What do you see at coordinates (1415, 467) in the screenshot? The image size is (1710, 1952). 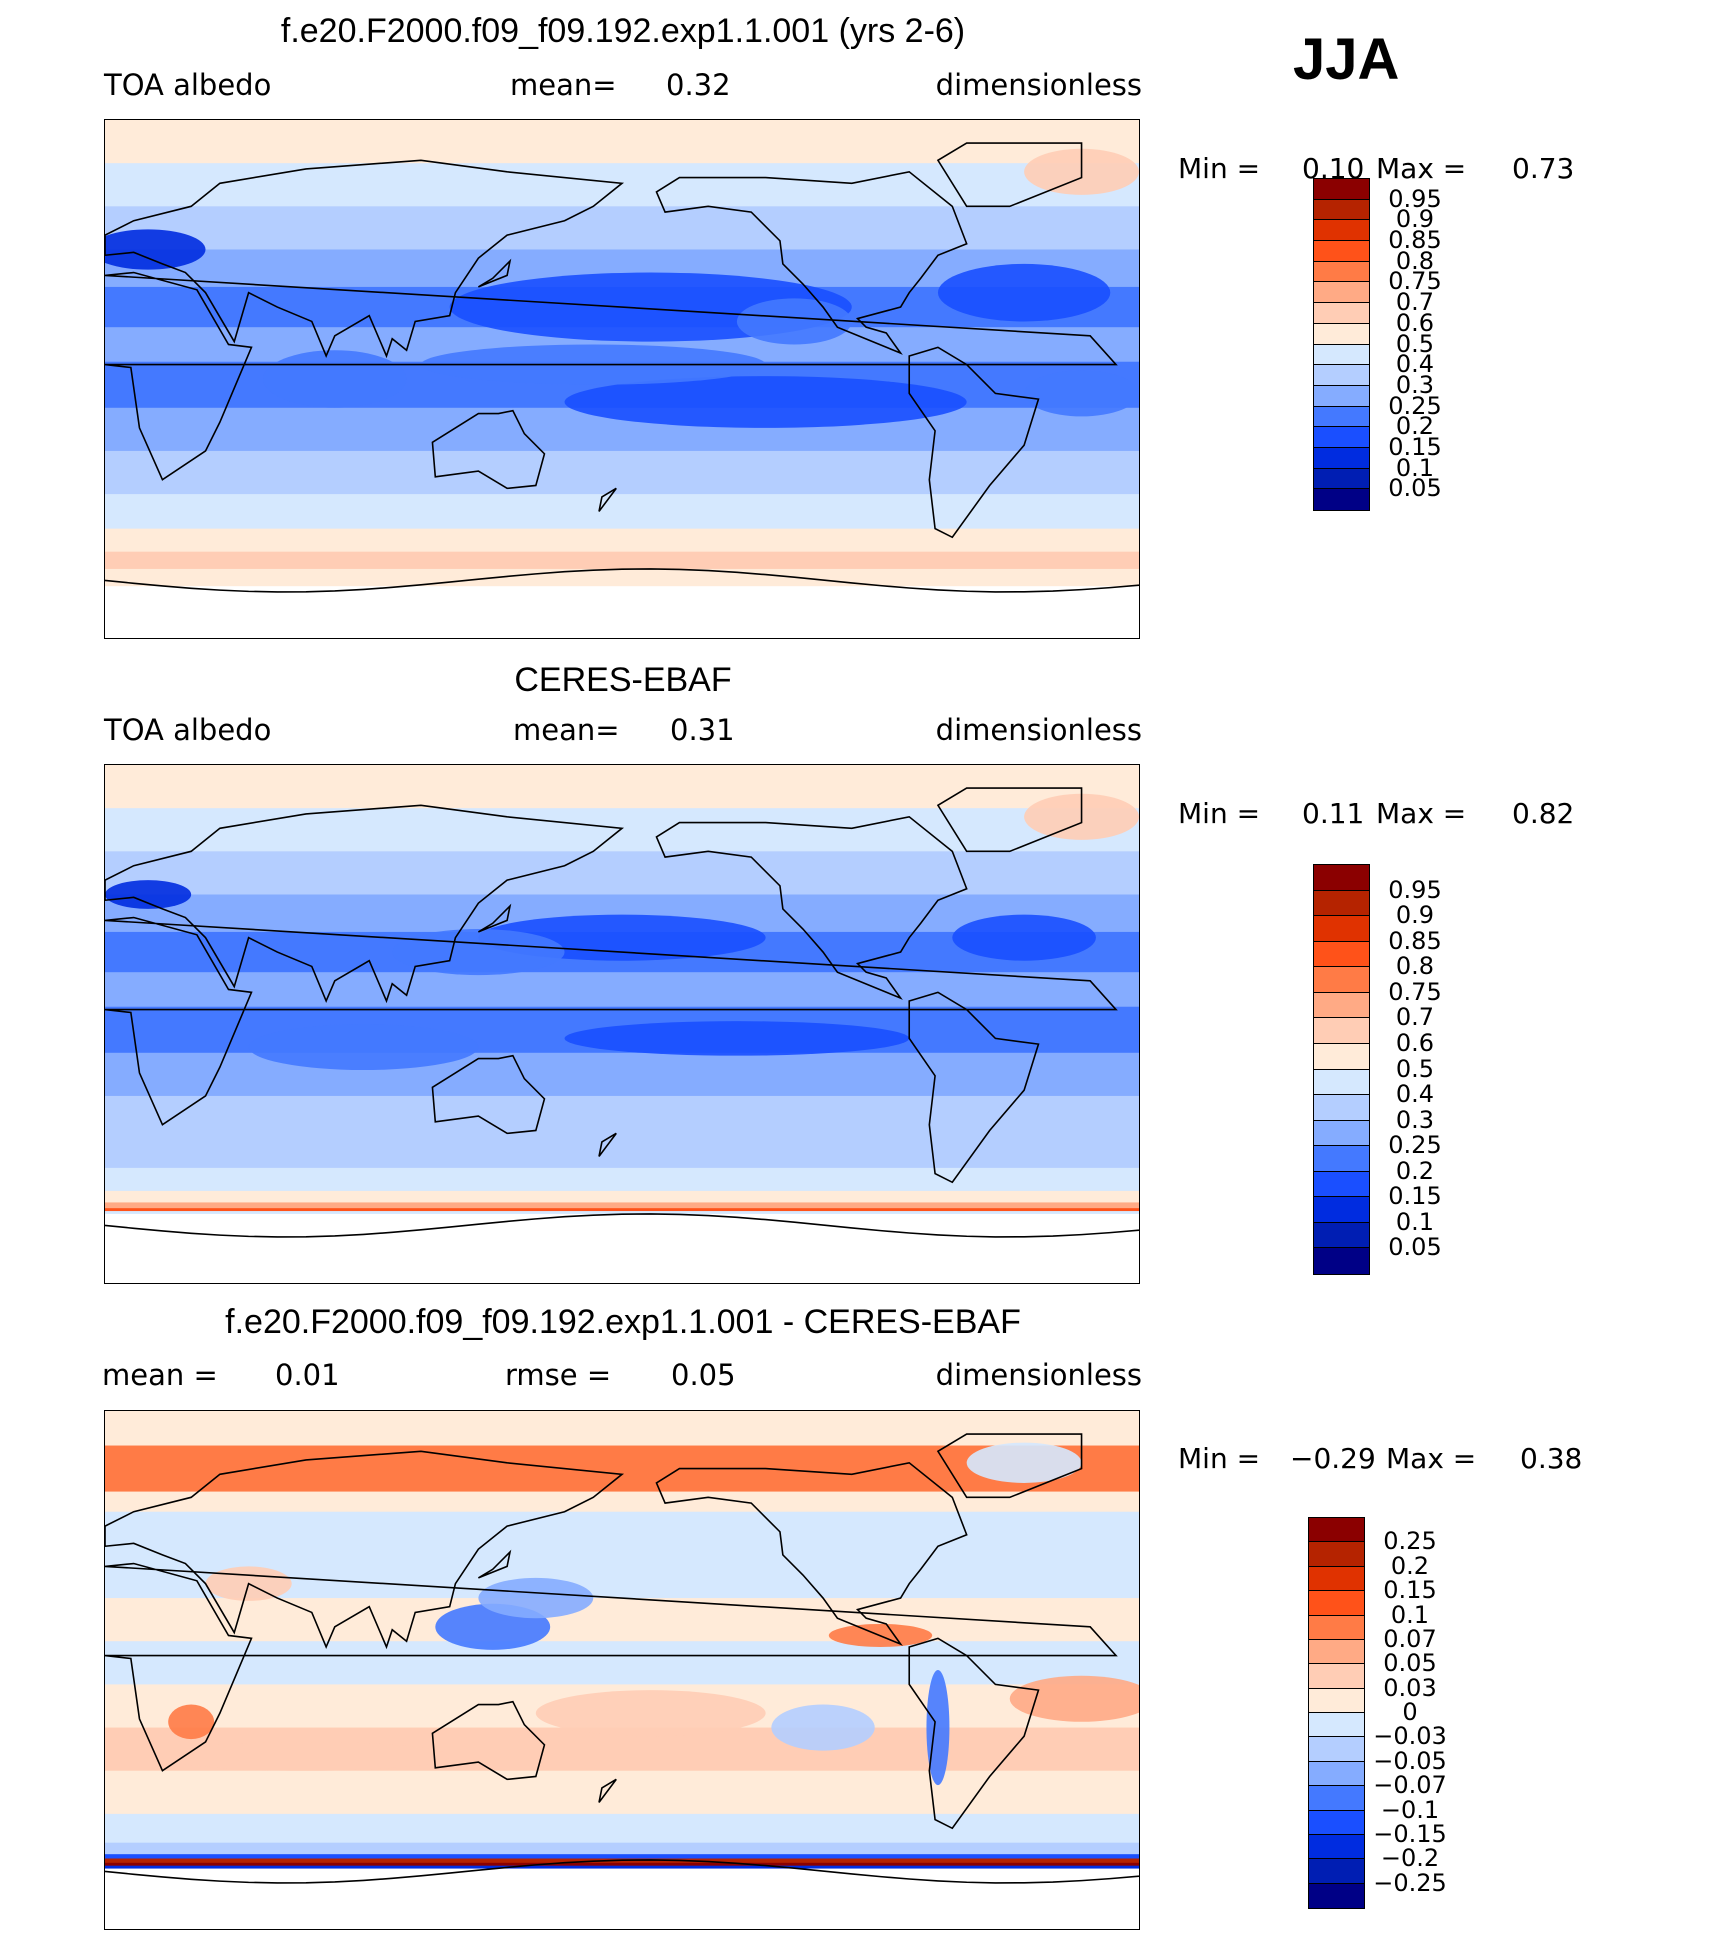 I see `colorbar-tick-label: 0.1` at bounding box center [1415, 467].